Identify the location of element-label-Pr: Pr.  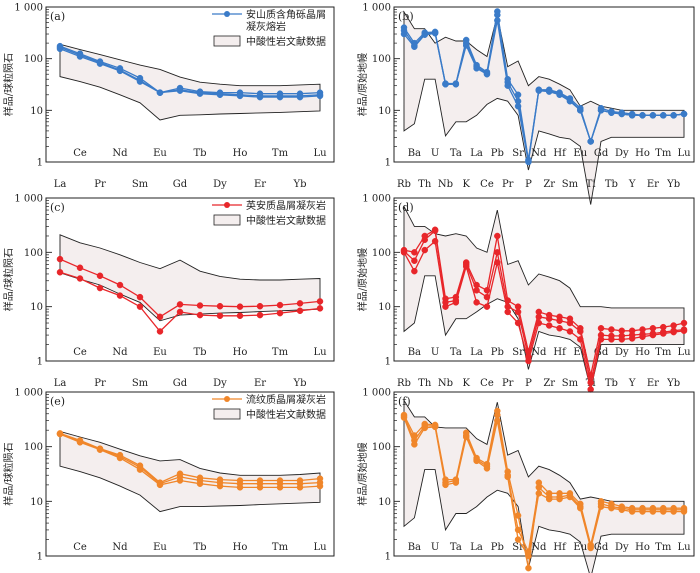
(508, 383).